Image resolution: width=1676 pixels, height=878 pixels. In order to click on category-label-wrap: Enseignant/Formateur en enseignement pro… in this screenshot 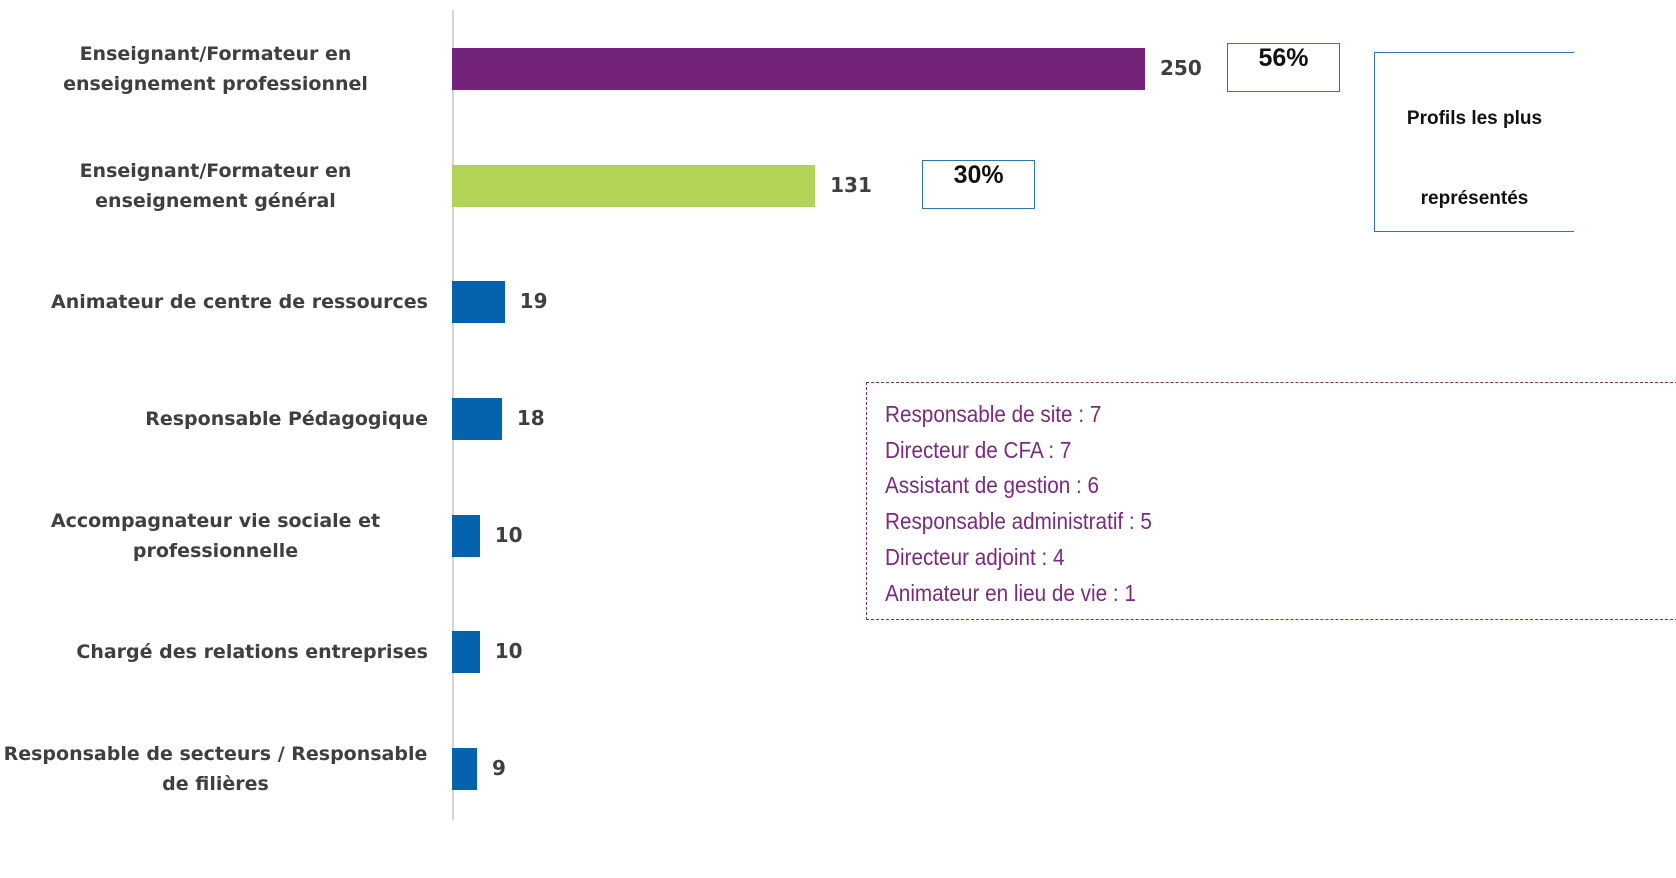, I will do `click(214, 69)`.